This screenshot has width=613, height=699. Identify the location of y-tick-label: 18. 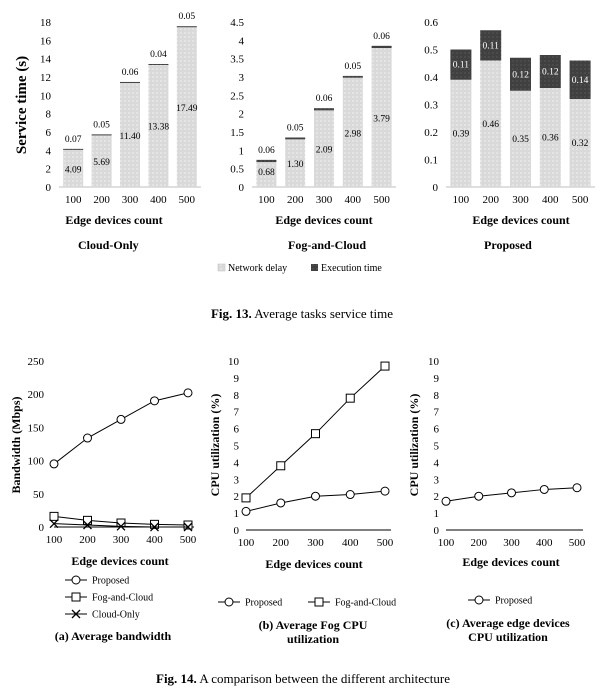
(46, 23).